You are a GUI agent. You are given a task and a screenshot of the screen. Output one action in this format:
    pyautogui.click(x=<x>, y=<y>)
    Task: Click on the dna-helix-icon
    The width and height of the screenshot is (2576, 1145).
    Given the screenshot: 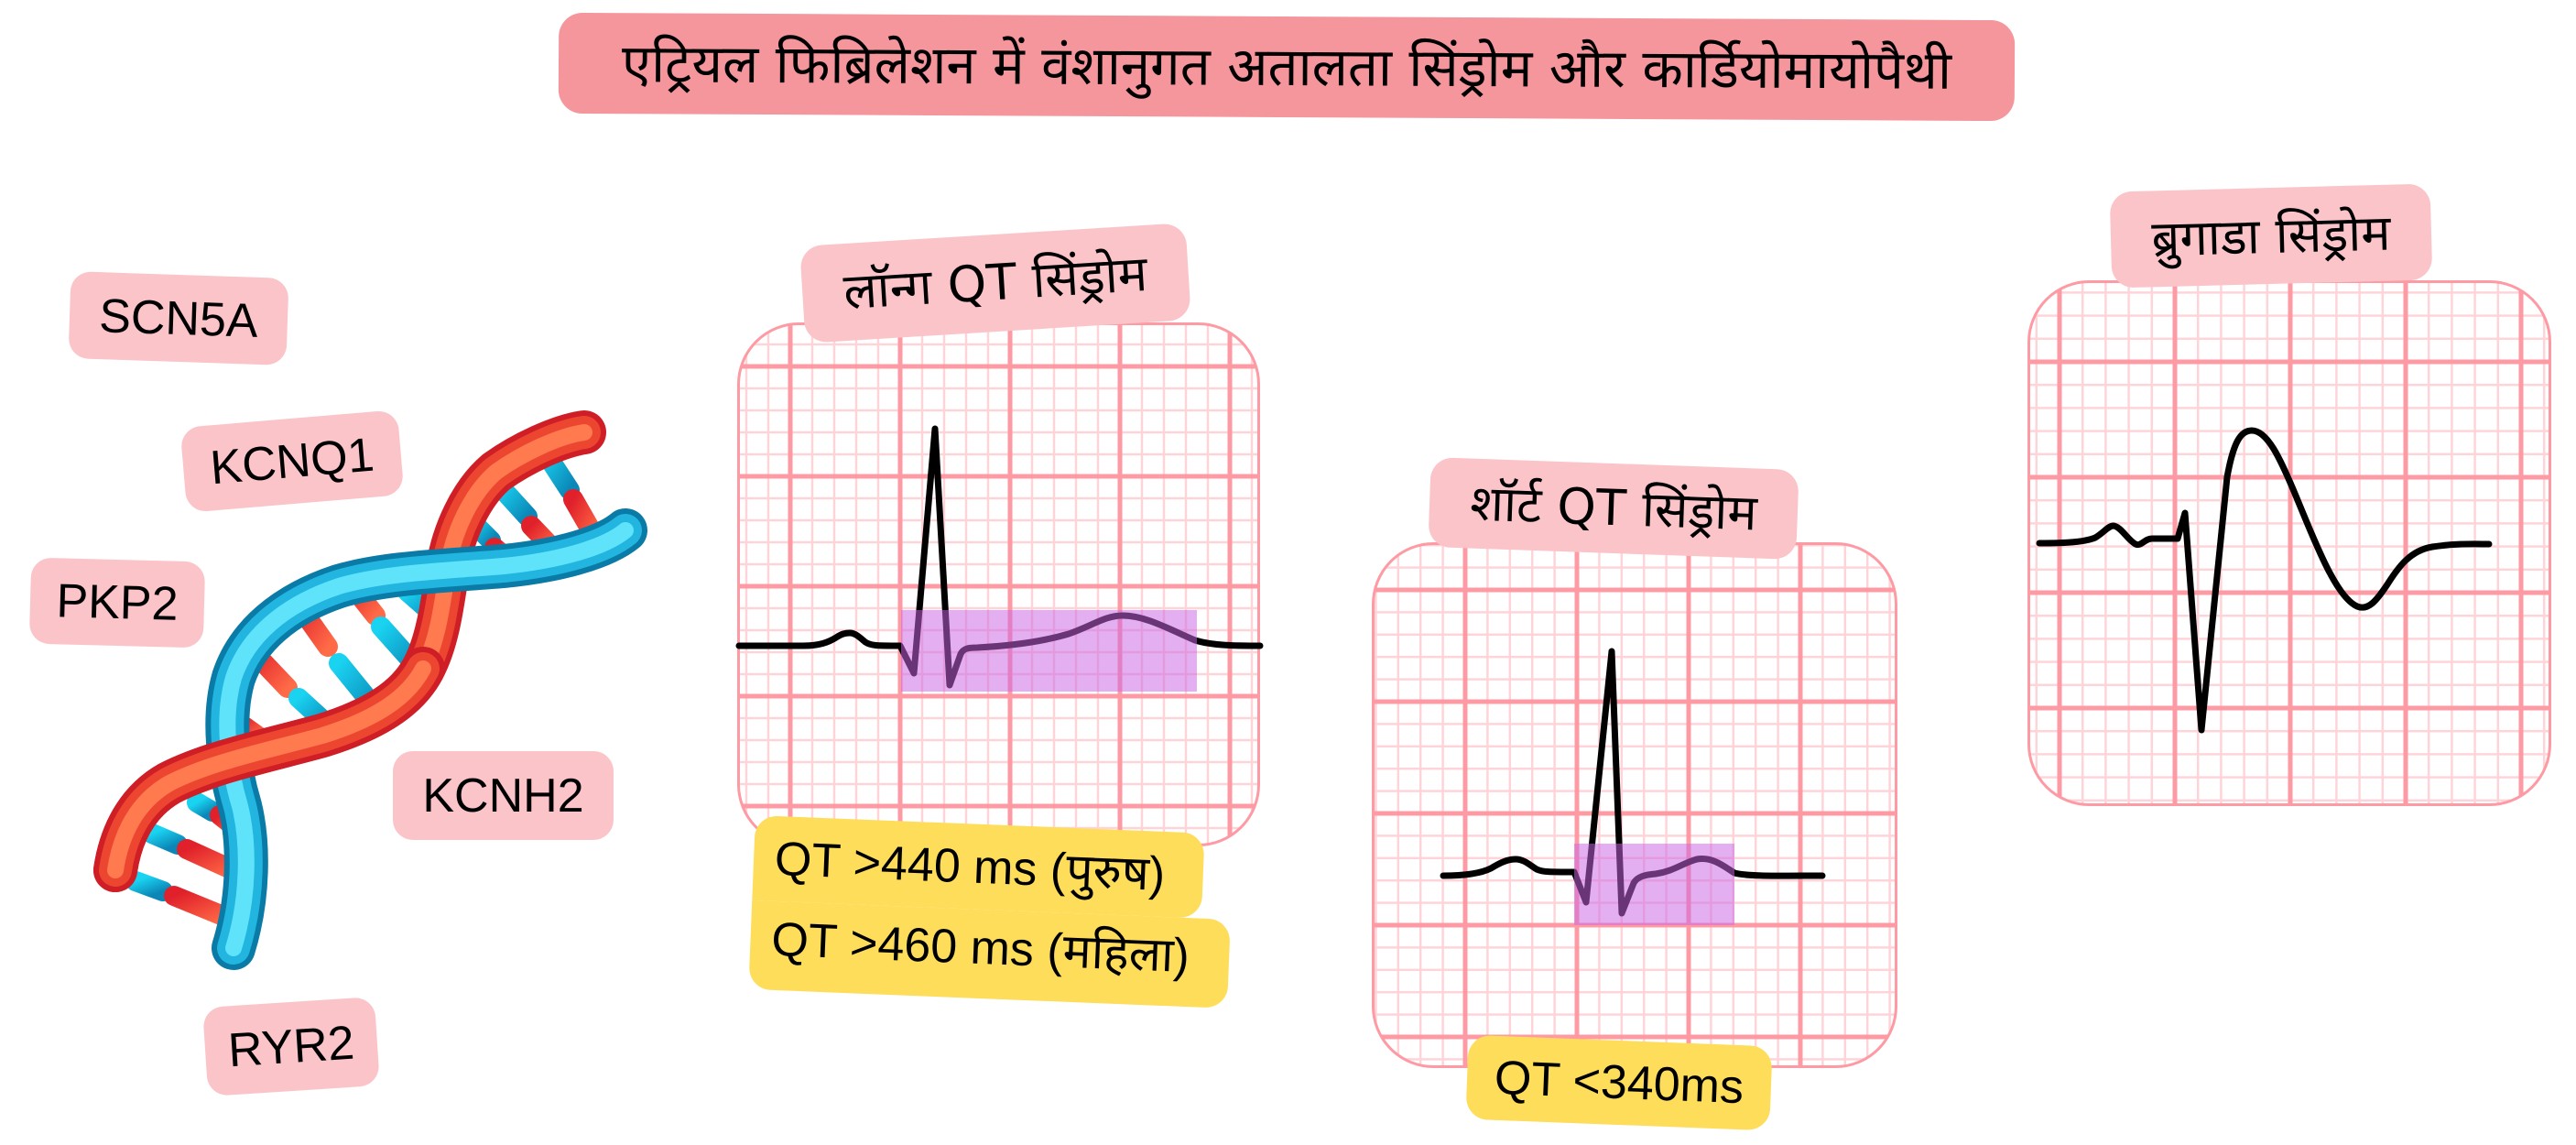 What is the action you would take?
    pyautogui.click(x=370, y=690)
    